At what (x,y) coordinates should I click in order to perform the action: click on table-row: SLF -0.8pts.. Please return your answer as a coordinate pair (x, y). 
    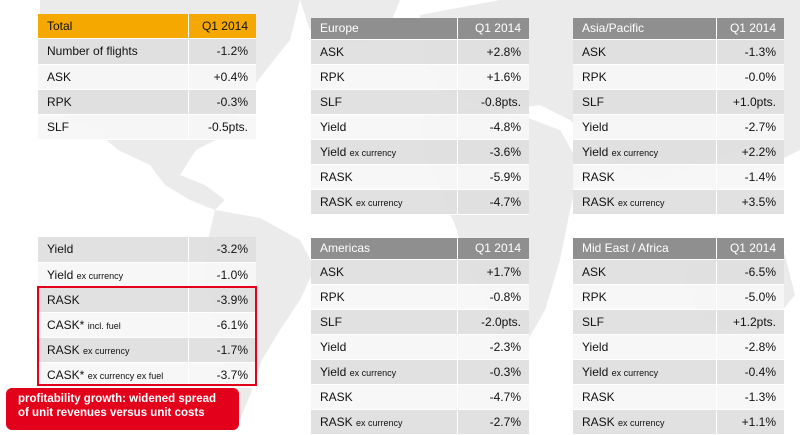
    Looking at the image, I should click on (420, 102).